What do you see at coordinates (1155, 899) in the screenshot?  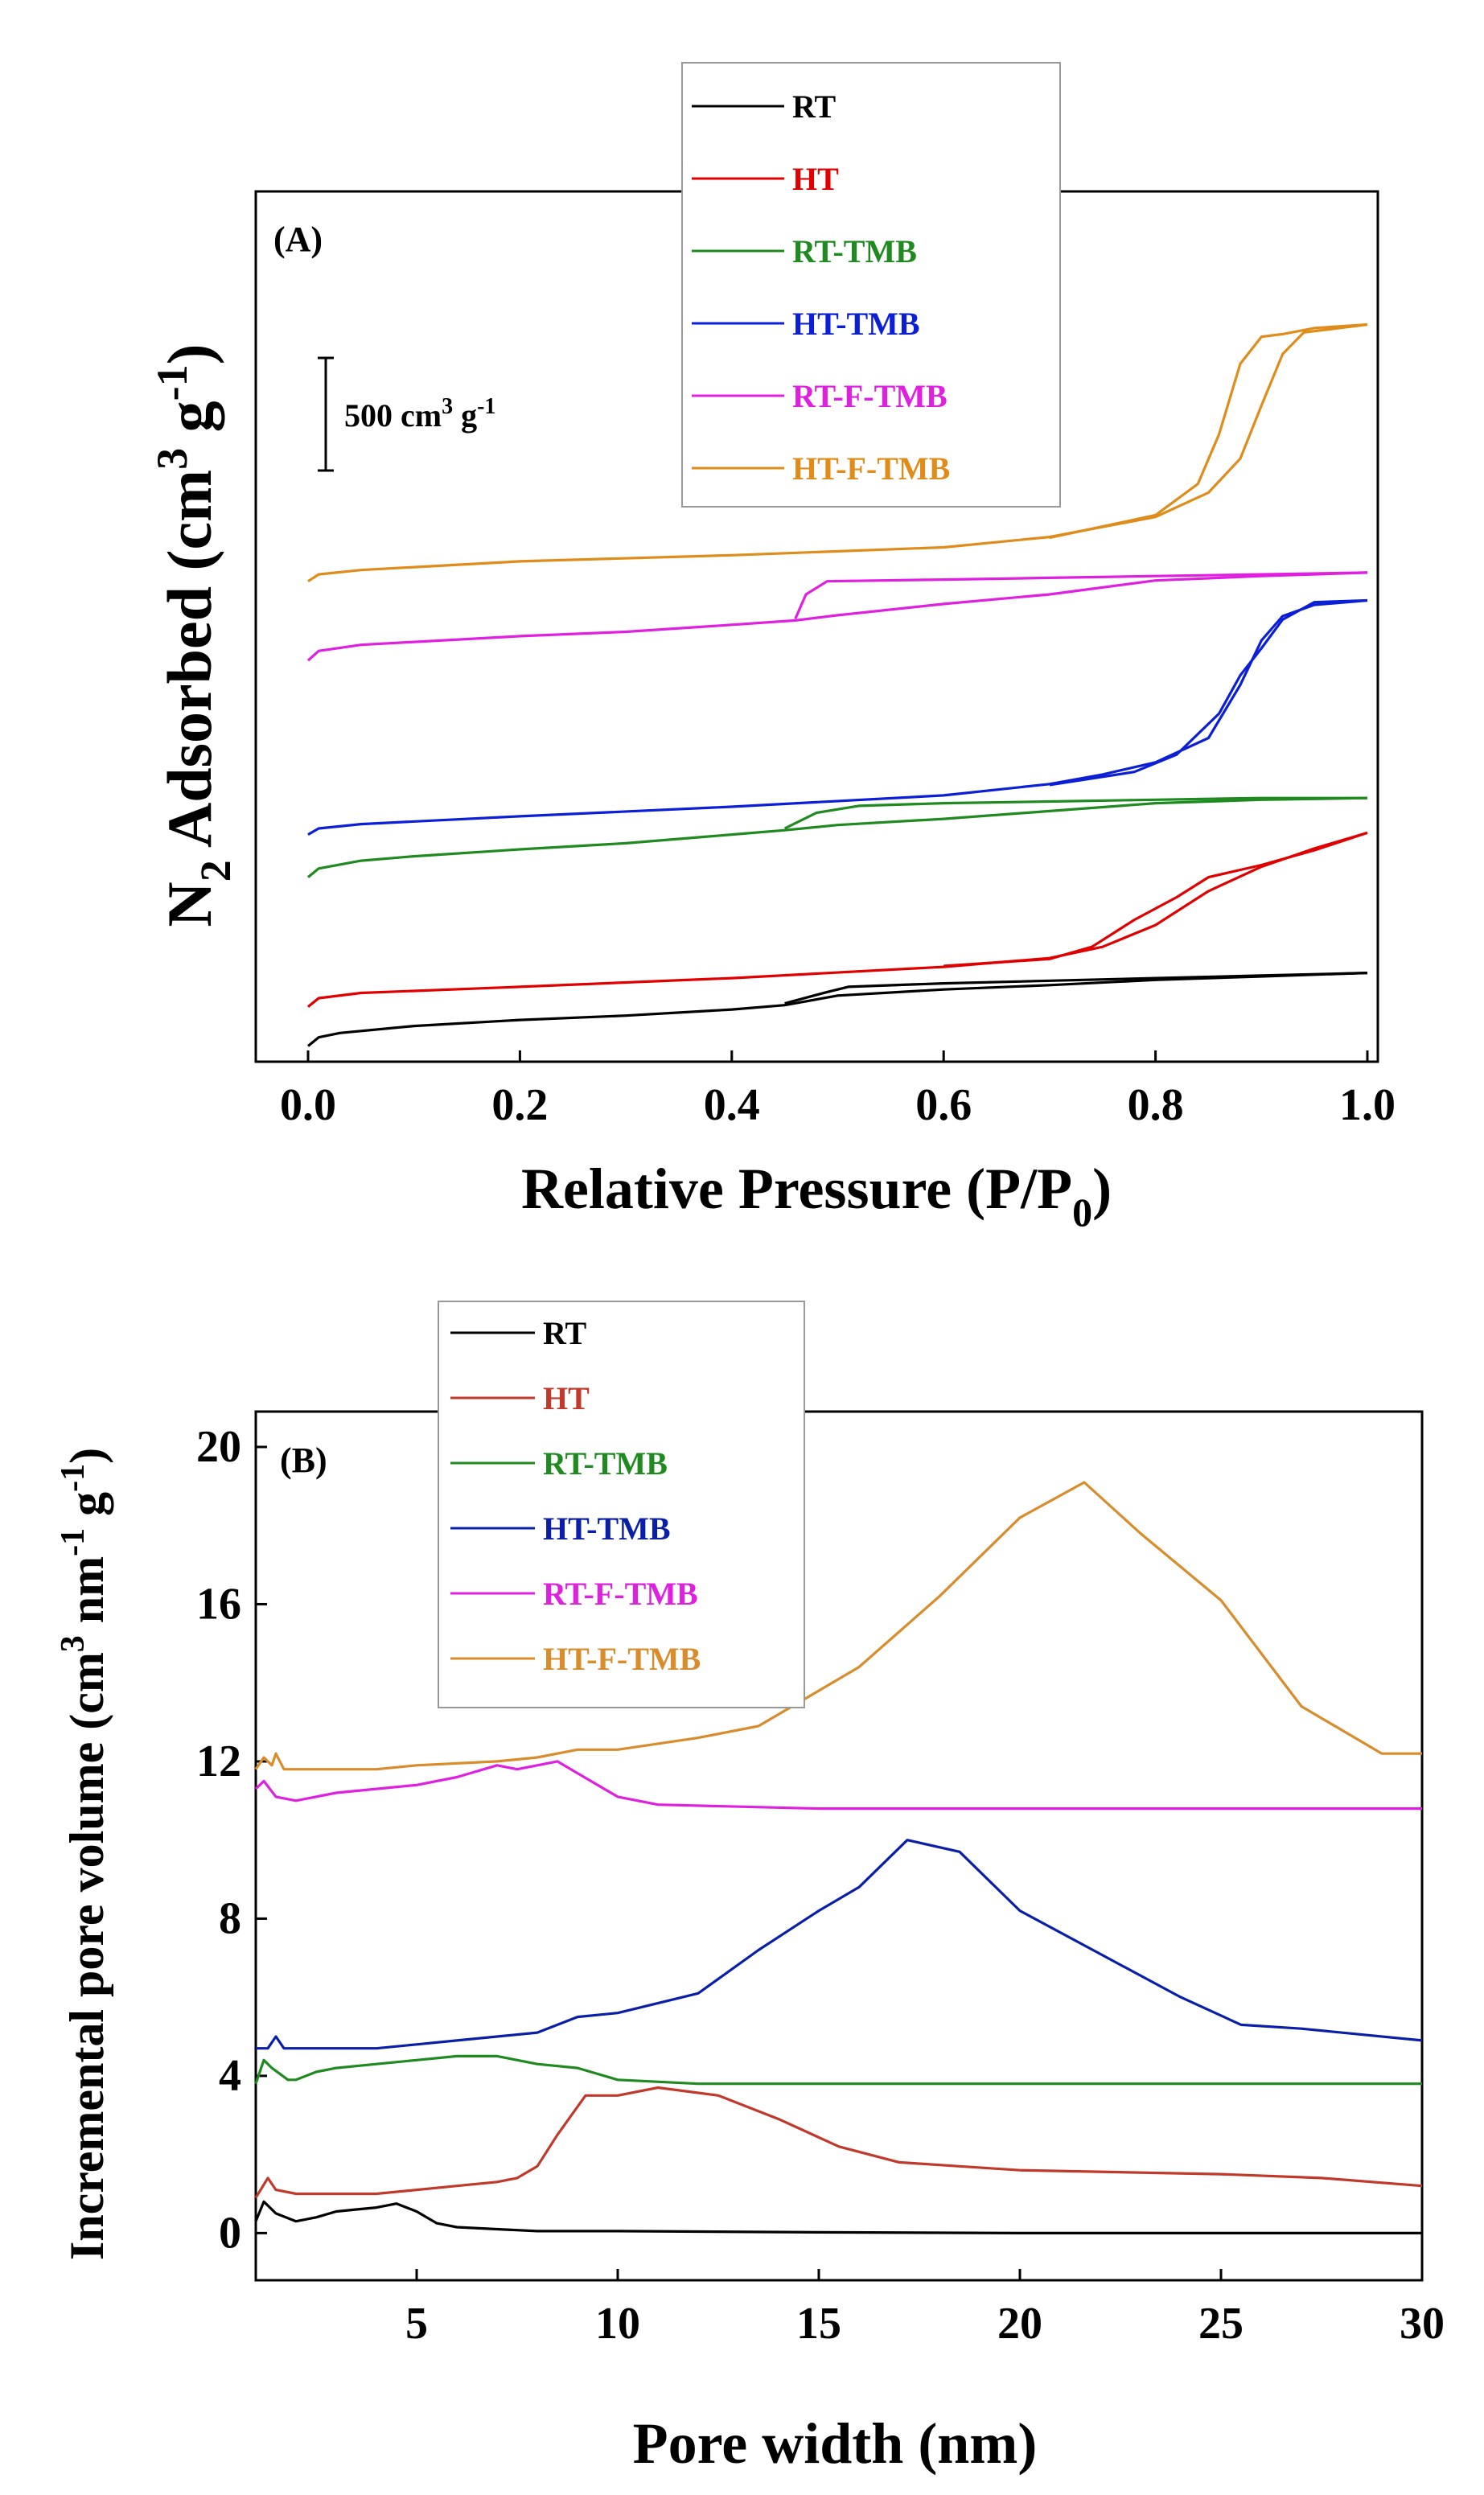 I see `isotherm-desorption-ht` at bounding box center [1155, 899].